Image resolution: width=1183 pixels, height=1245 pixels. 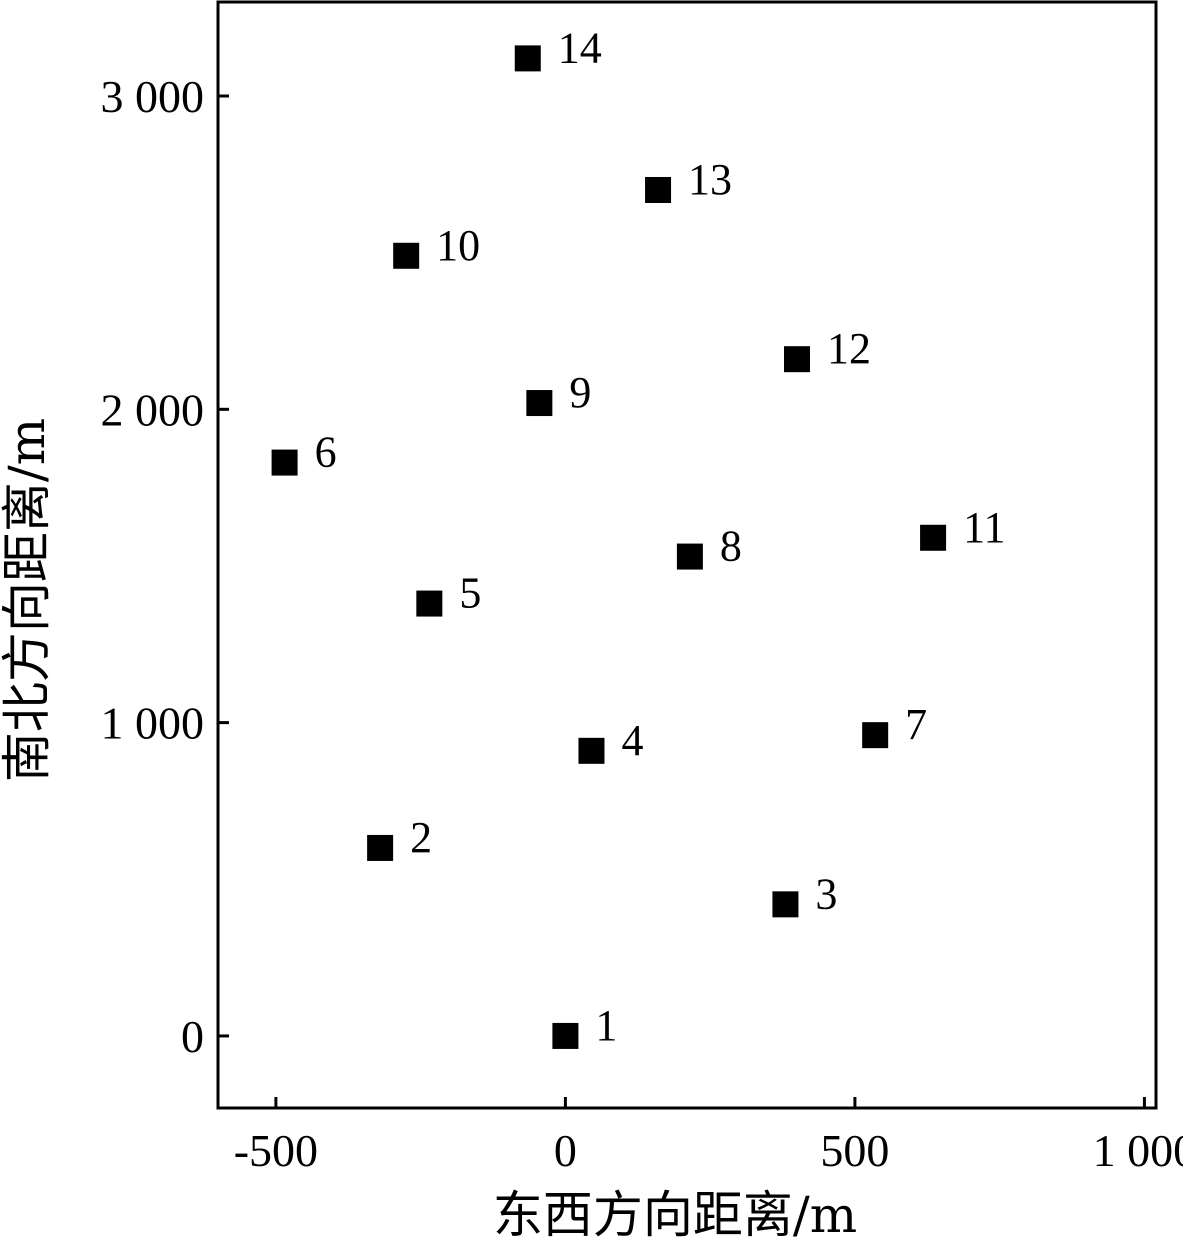 What do you see at coordinates (632, 740) in the screenshot?
I see `point-label: 4` at bounding box center [632, 740].